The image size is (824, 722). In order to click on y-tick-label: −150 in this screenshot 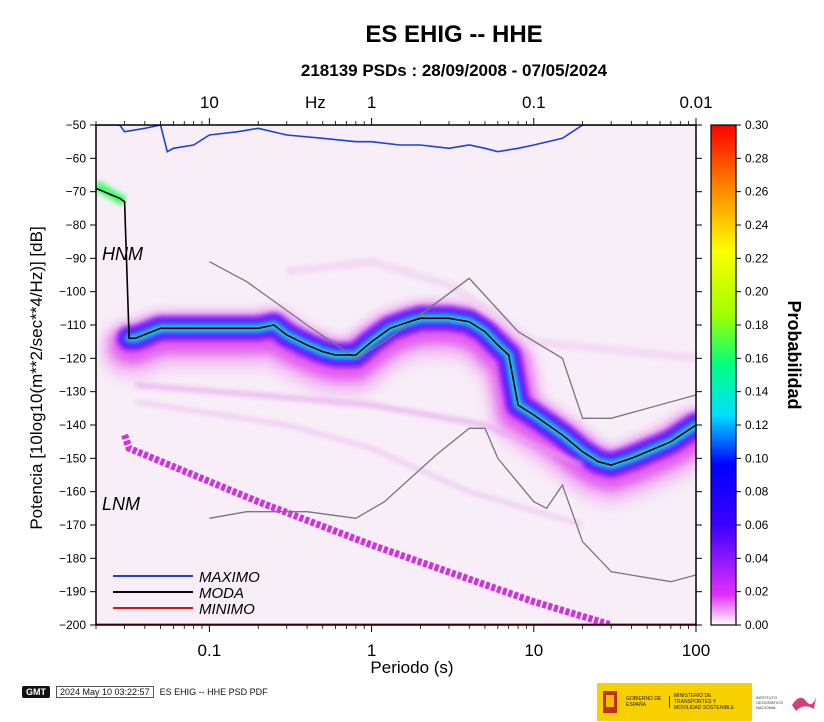, I will do `click(72, 458)`.